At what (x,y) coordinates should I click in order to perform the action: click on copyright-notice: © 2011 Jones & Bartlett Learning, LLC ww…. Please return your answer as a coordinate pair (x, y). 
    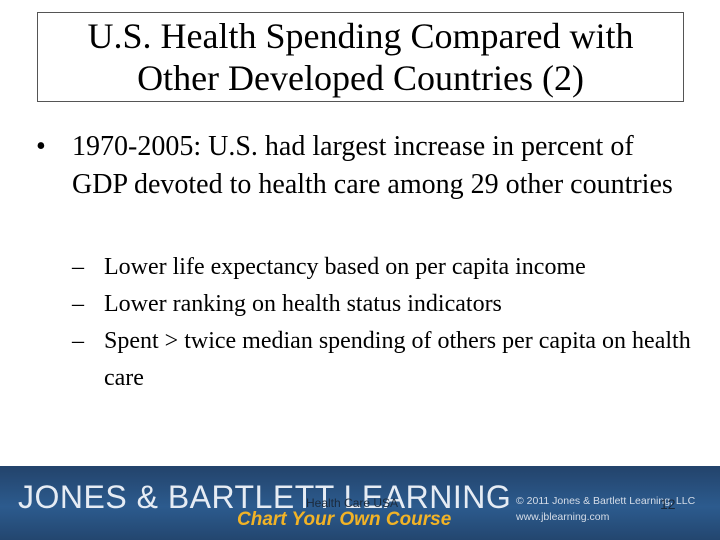
    Looking at the image, I should click on (605, 509).